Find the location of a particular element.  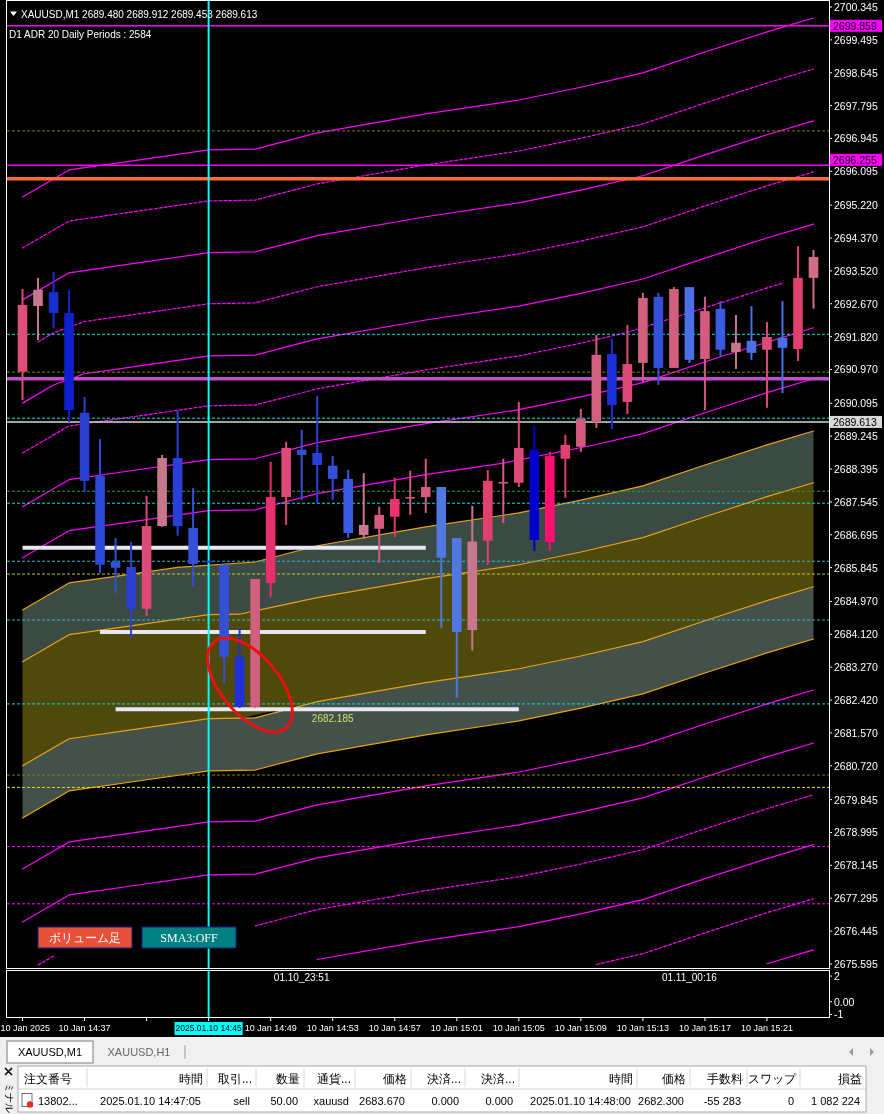

y-tick-label: 2677.295 is located at coordinates (856, 898).